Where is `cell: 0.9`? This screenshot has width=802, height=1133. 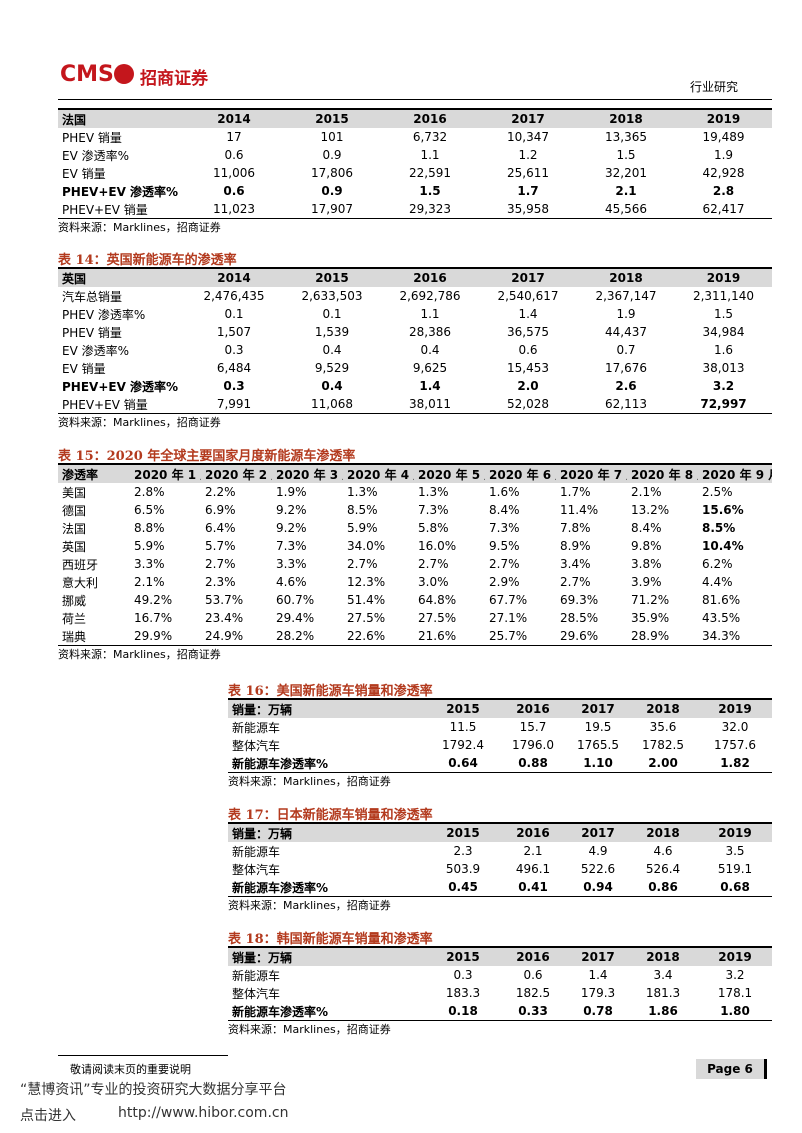
cell: 0.9 is located at coordinates (332, 155).